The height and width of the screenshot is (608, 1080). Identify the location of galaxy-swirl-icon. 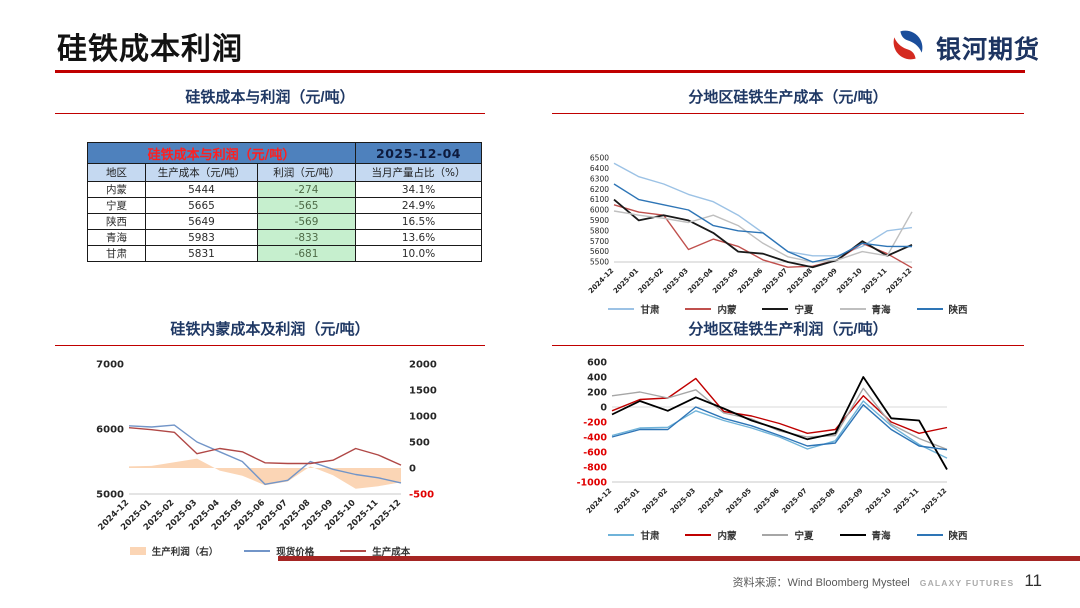
(908, 47).